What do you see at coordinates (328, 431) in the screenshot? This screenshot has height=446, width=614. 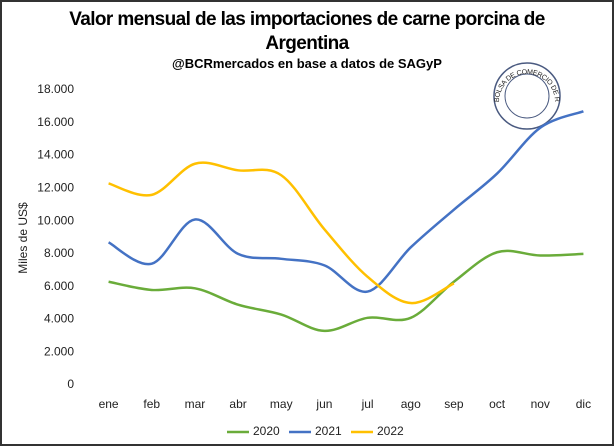 I see `legend-label: 2021` at bounding box center [328, 431].